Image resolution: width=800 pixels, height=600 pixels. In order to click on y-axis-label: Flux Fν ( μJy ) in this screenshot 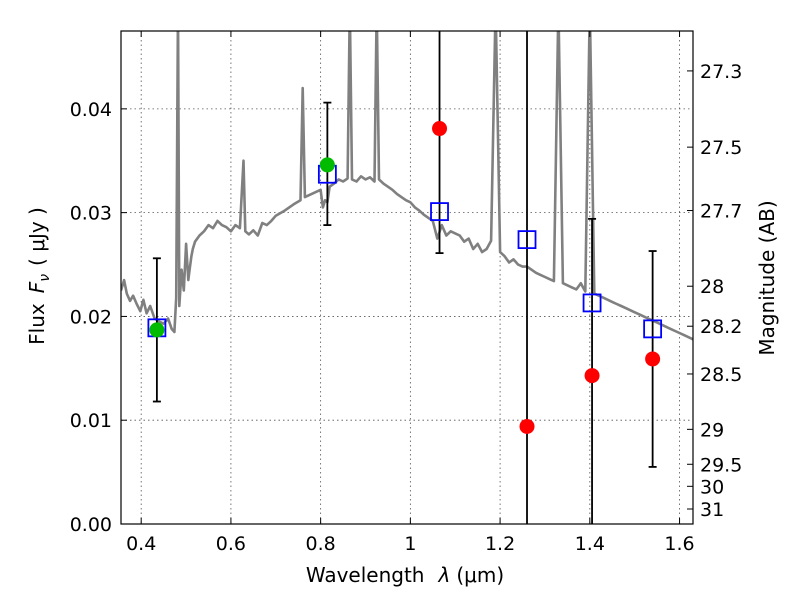, I will do `click(39, 276)`.